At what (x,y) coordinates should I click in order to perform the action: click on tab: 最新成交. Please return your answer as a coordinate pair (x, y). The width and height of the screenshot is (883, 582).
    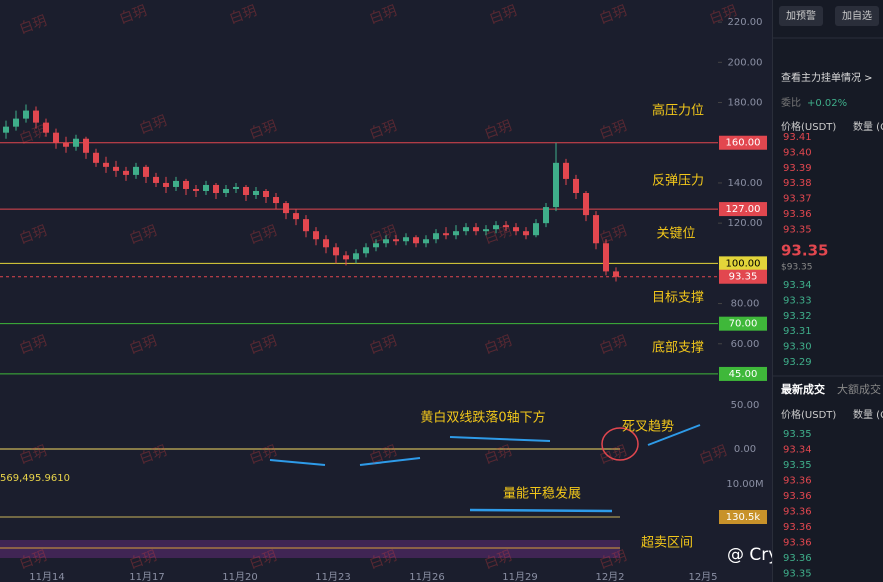
    Looking at the image, I should click on (803, 389).